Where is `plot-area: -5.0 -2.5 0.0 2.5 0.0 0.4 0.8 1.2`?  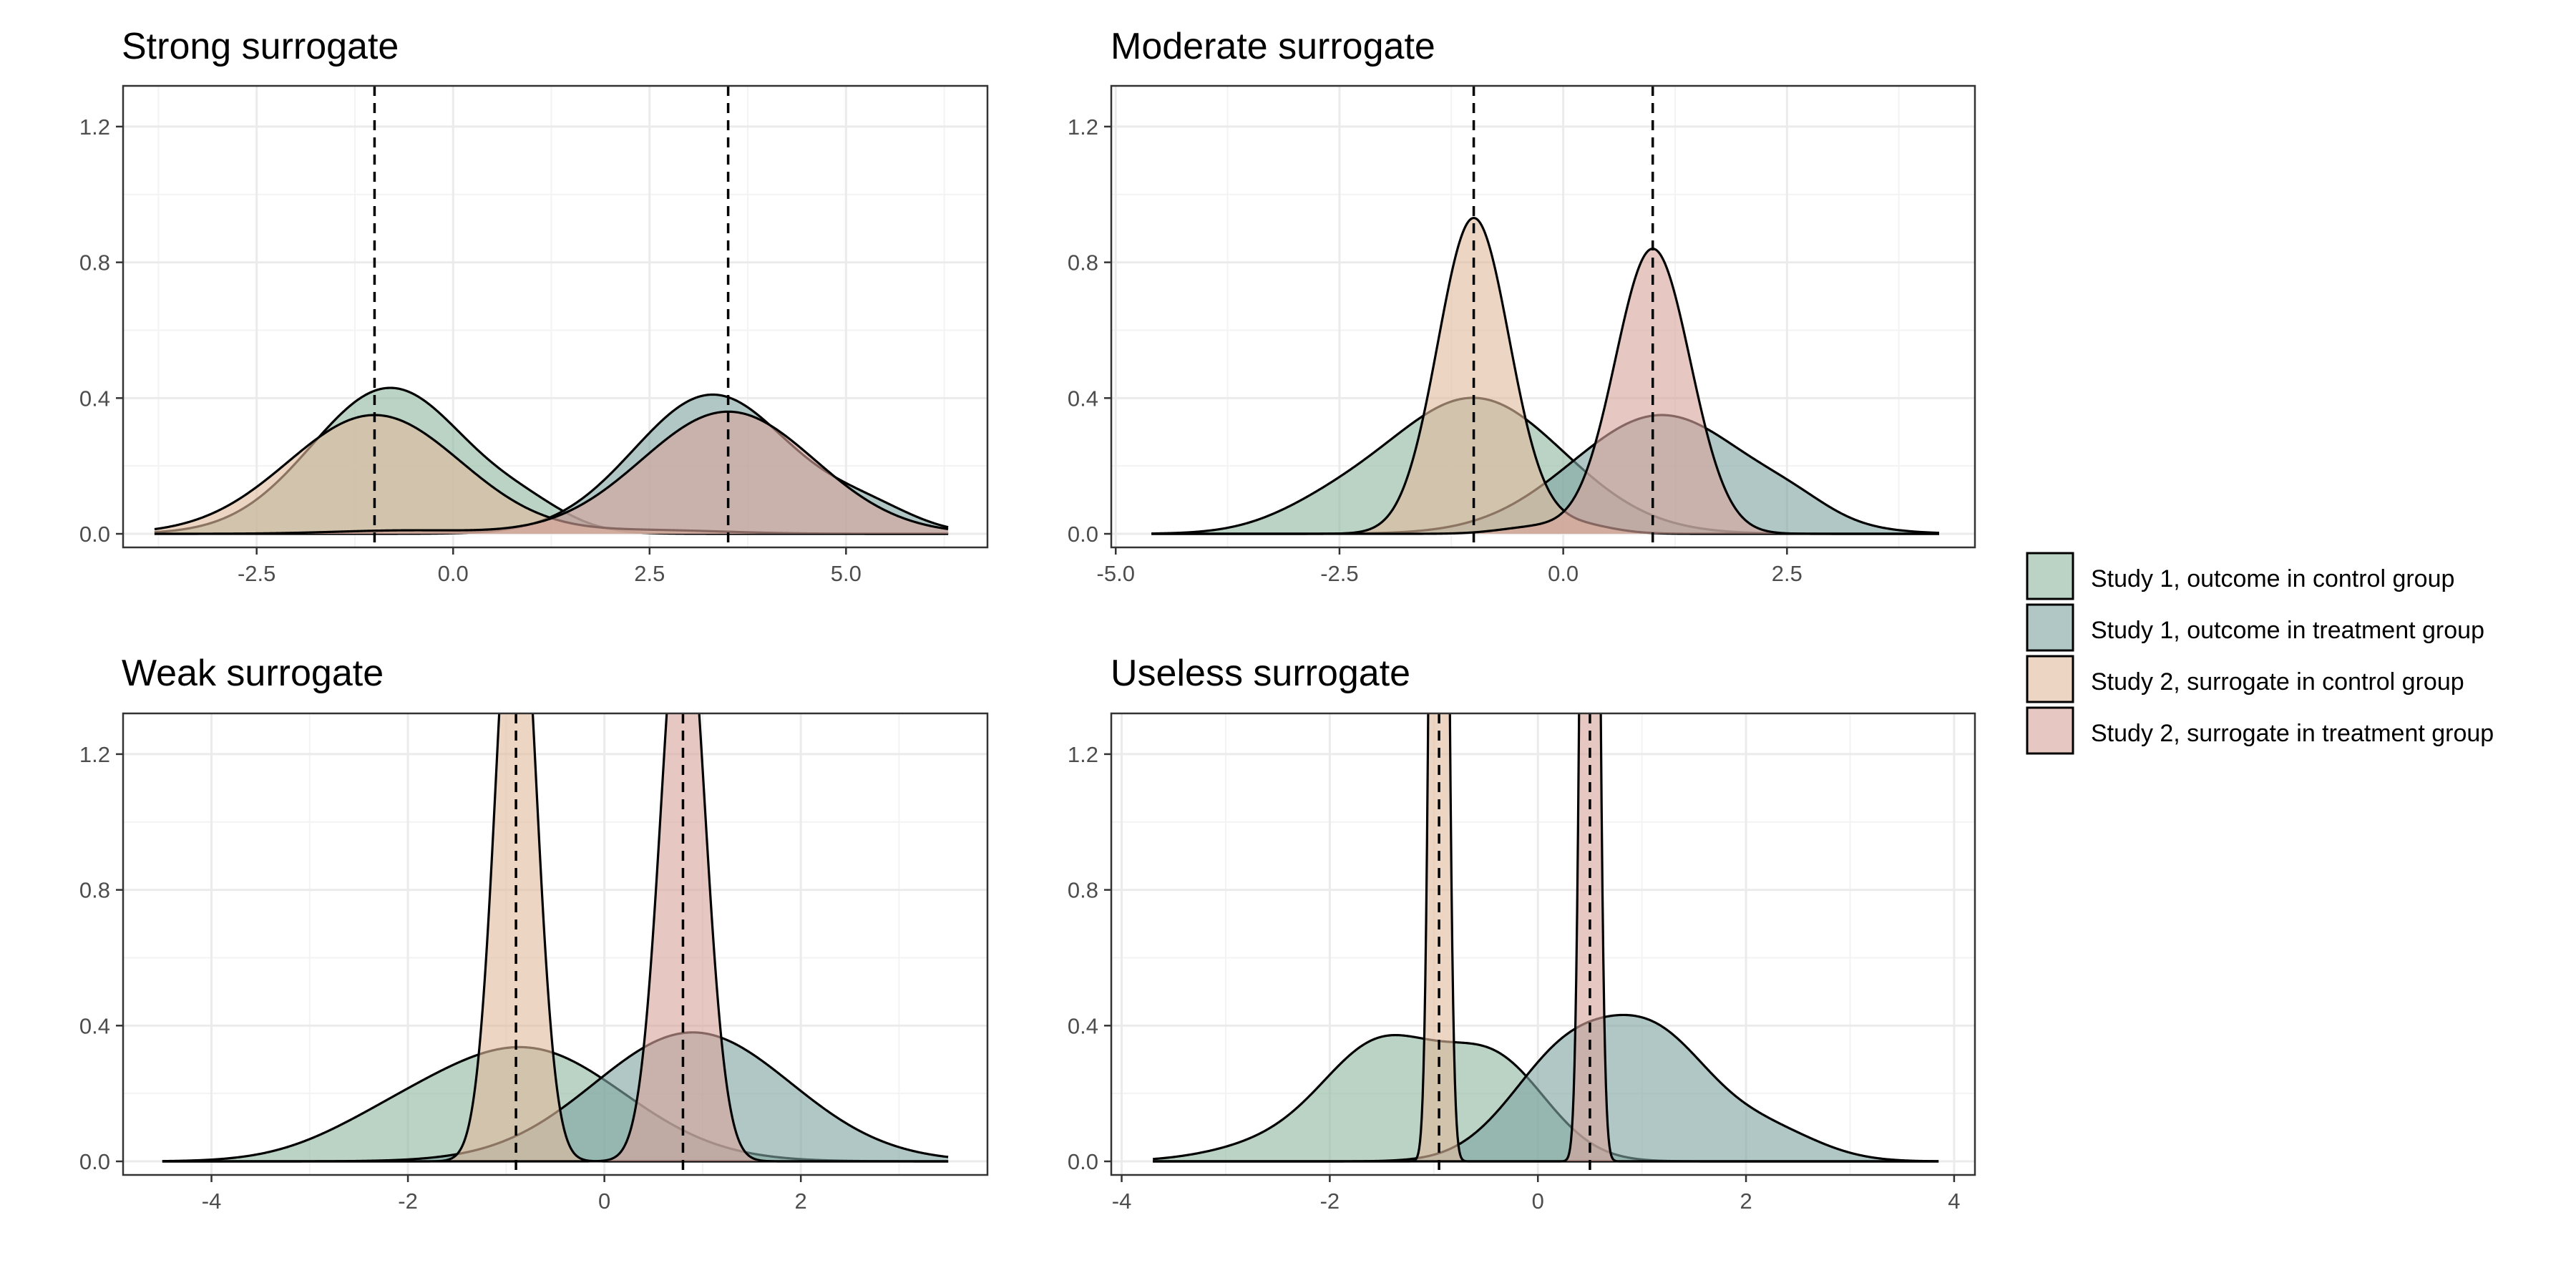 plot-area: -5.0 -2.5 0.0 2.5 0.0 0.4 0.8 1.2 is located at coordinates (1522, 335).